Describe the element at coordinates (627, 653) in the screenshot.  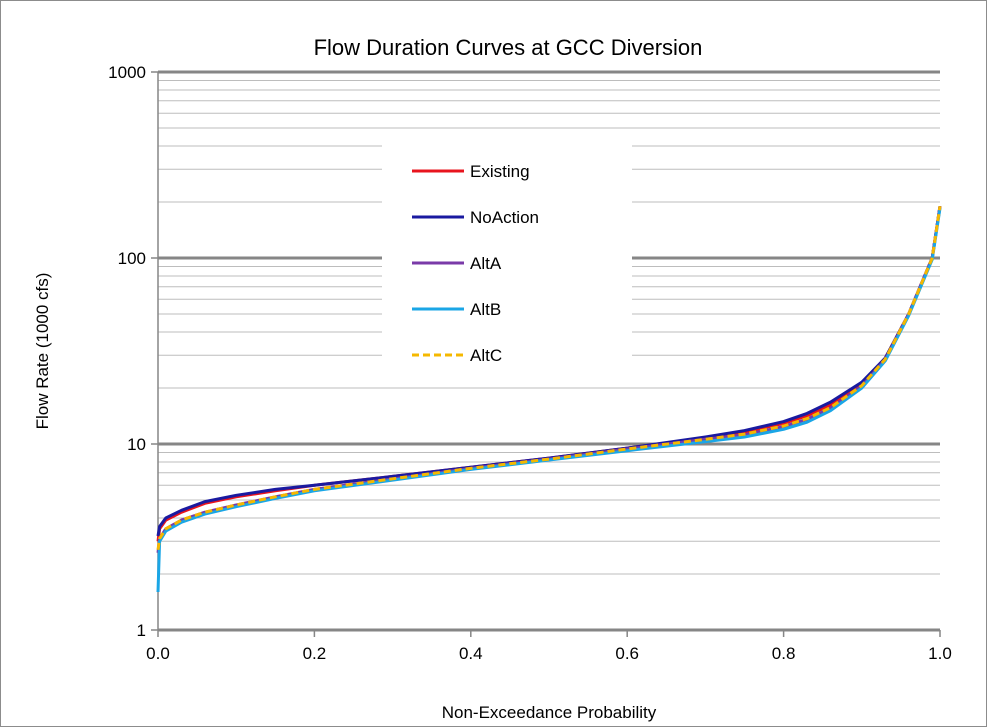
I see `x-tick-label: 0.6` at that location.